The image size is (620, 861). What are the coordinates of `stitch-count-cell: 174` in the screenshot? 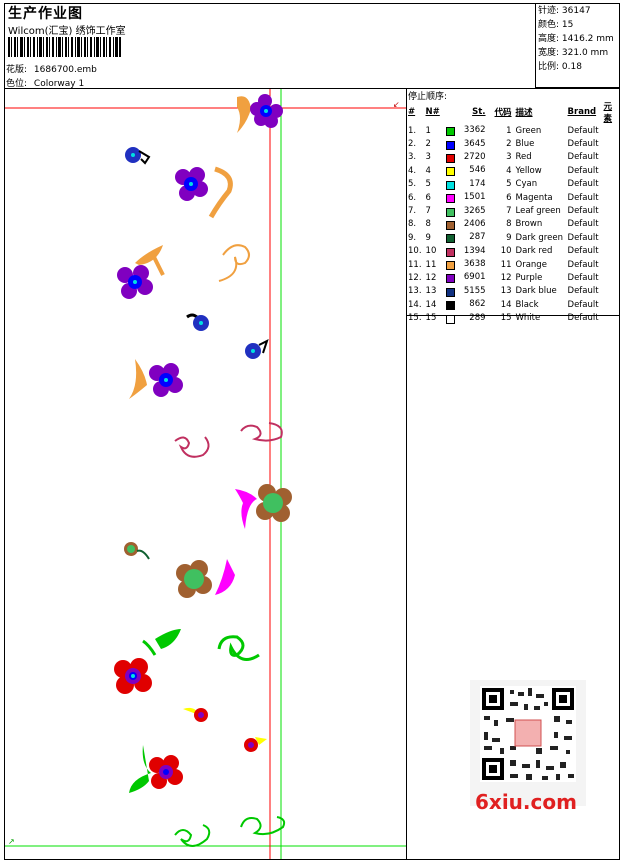 It's located at (477, 183).